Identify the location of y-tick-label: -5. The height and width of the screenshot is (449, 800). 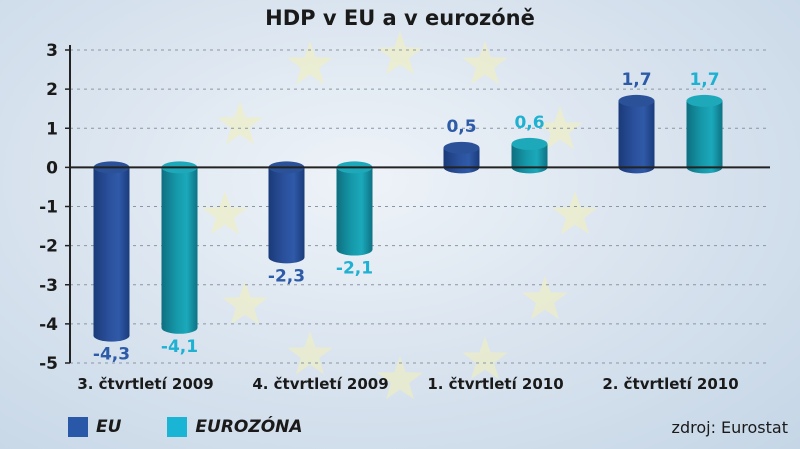
(48, 364).